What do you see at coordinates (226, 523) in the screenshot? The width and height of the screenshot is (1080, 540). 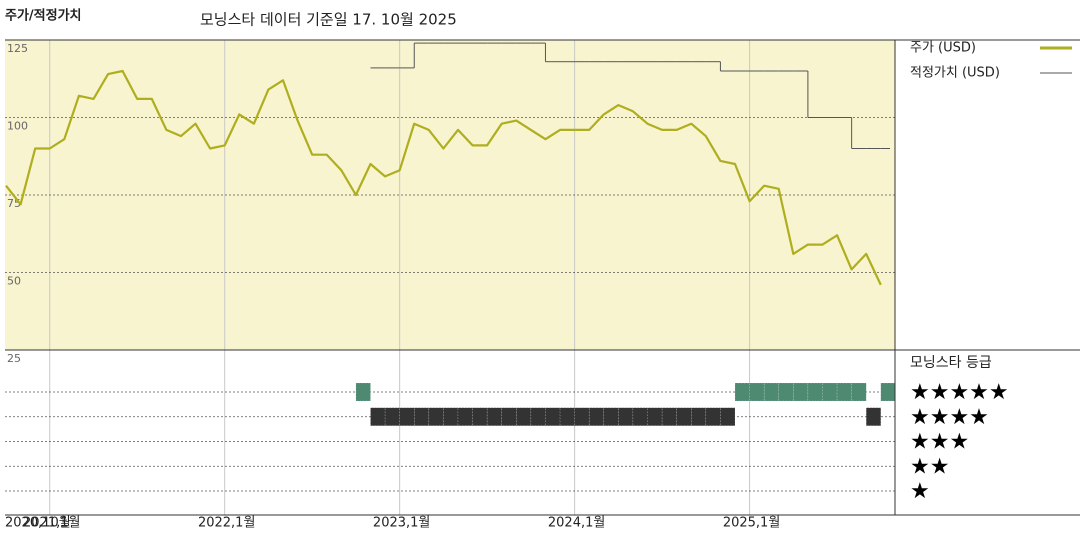 I see `x-tick-label: 2022,1월` at bounding box center [226, 523].